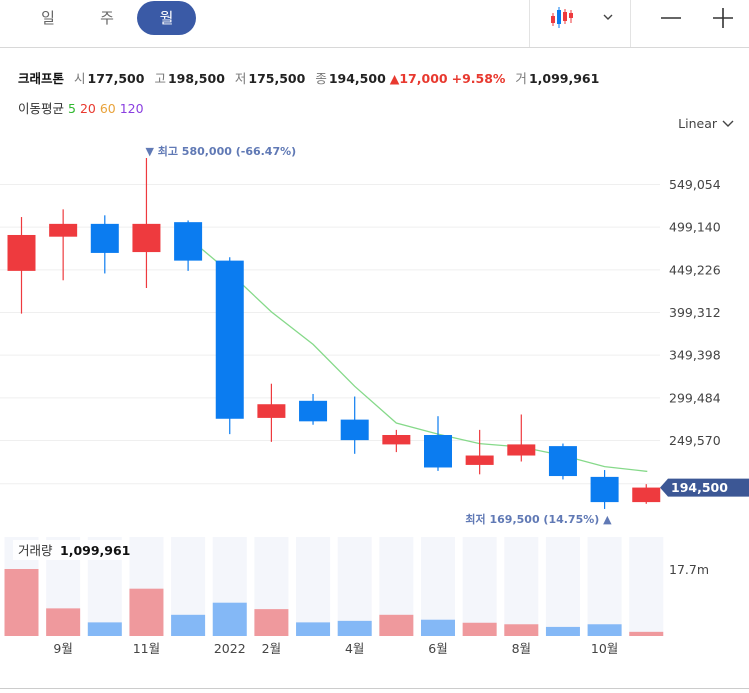  What do you see at coordinates (695, 269) in the screenshot?
I see `y-tick-label: 449,226` at bounding box center [695, 269].